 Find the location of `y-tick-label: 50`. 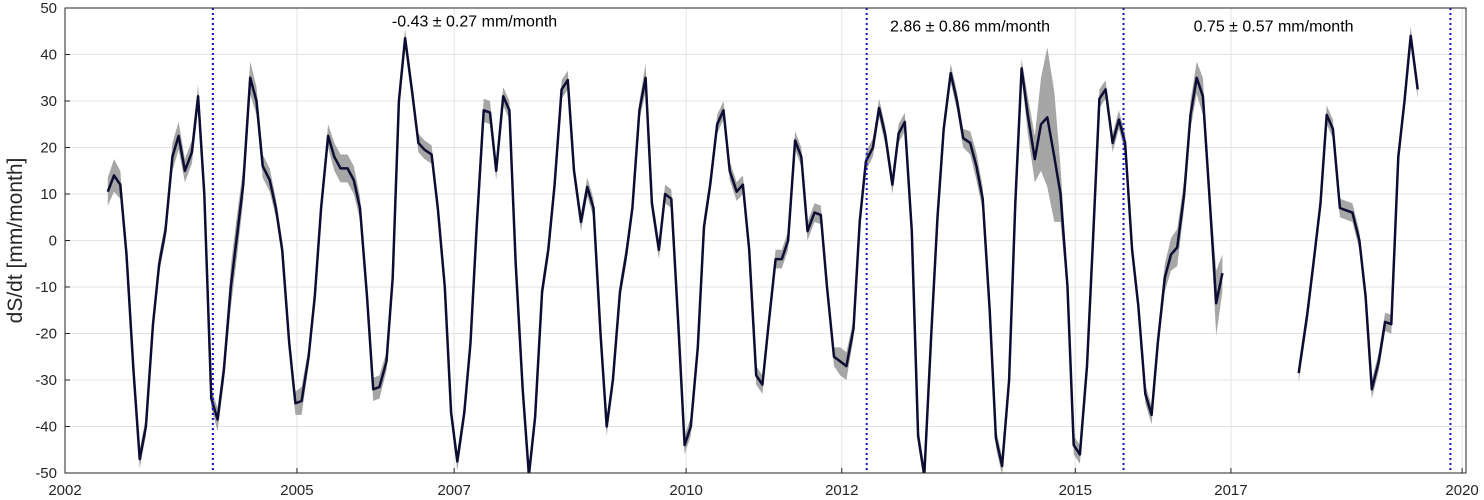

y-tick-label: 50 is located at coordinates (48, 8).